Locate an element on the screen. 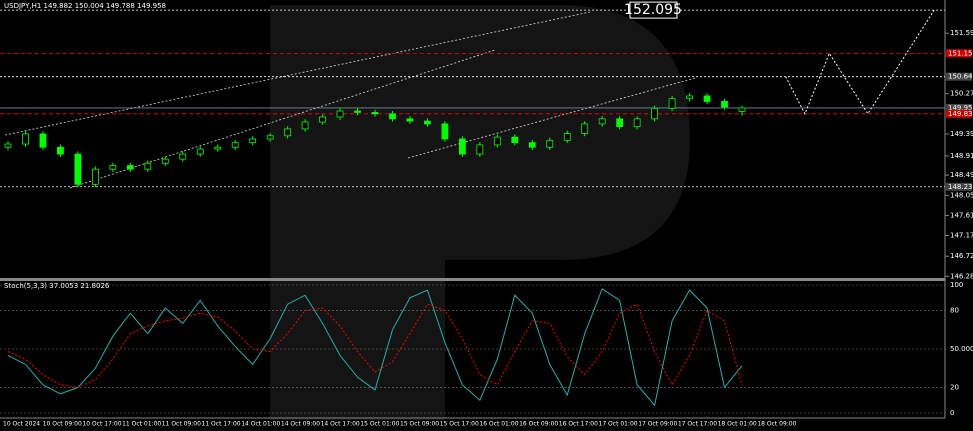 The image size is (973, 431). forecast-line is located at coordinates (860, 62).